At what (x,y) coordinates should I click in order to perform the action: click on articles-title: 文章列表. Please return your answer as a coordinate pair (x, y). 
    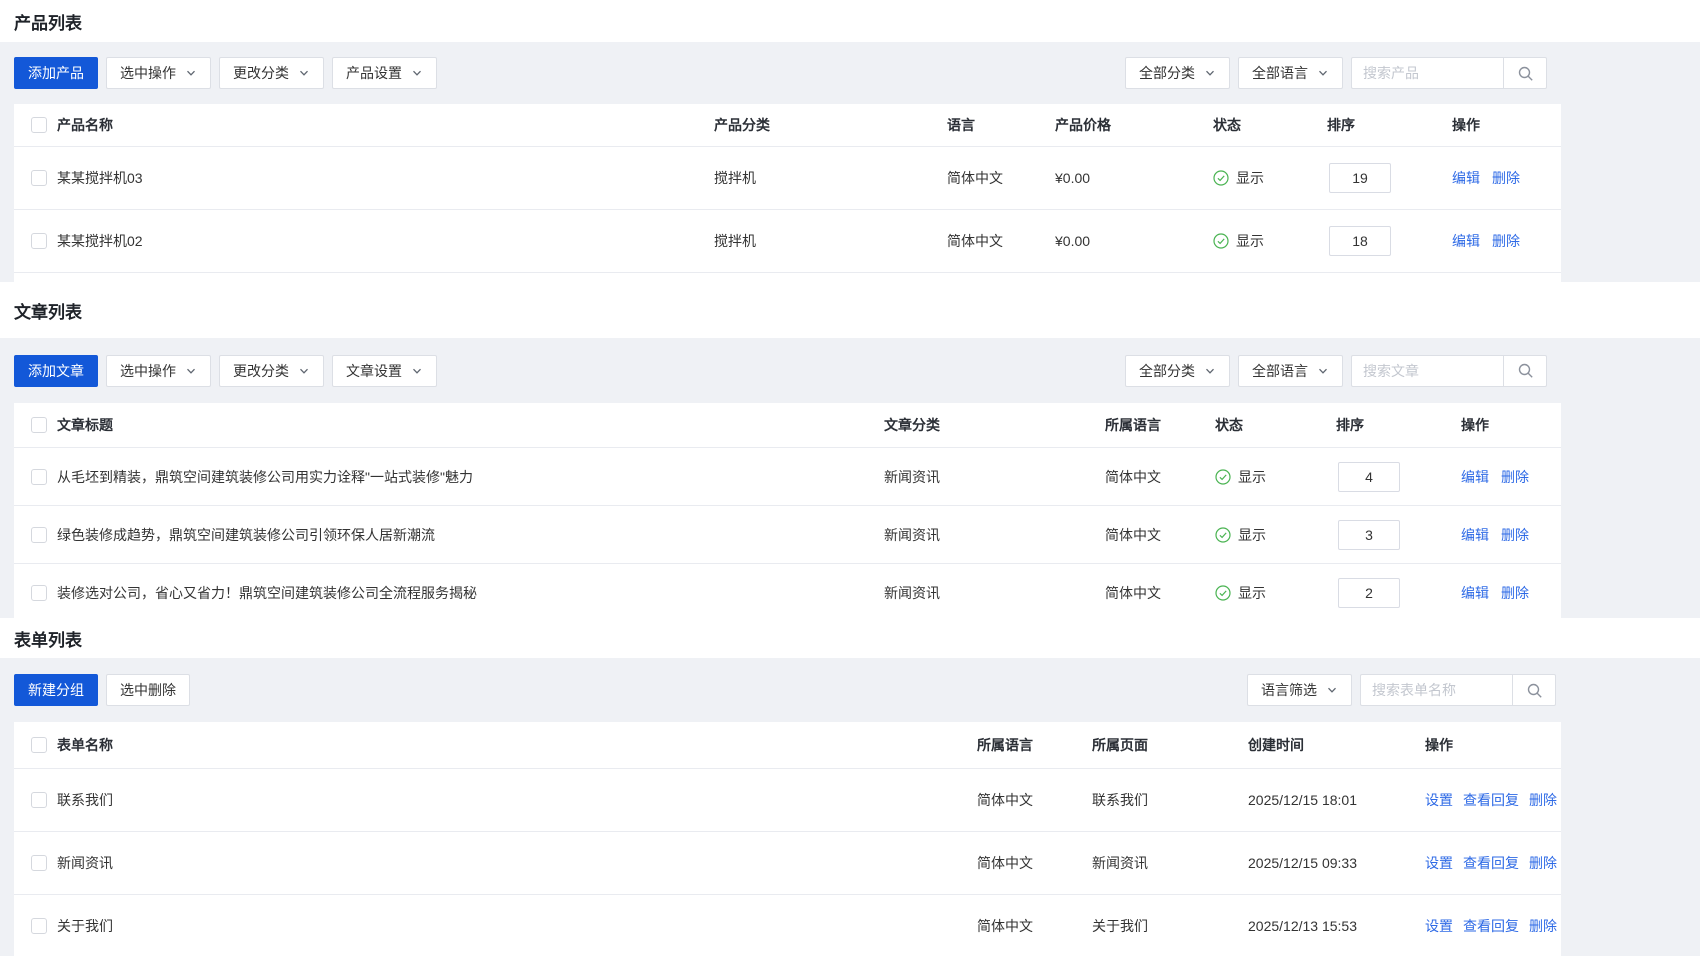
    Looking at the image, I should click on (48, 312).